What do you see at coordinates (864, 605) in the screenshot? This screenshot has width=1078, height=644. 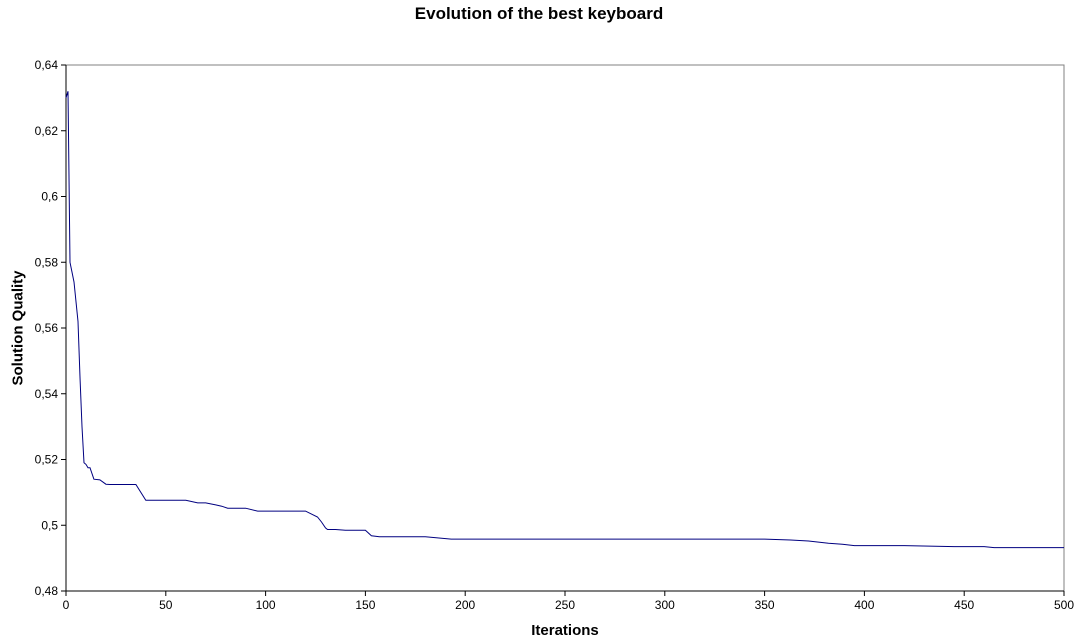 I see `x-tick-label: 400` at bounding box center [864, 605].